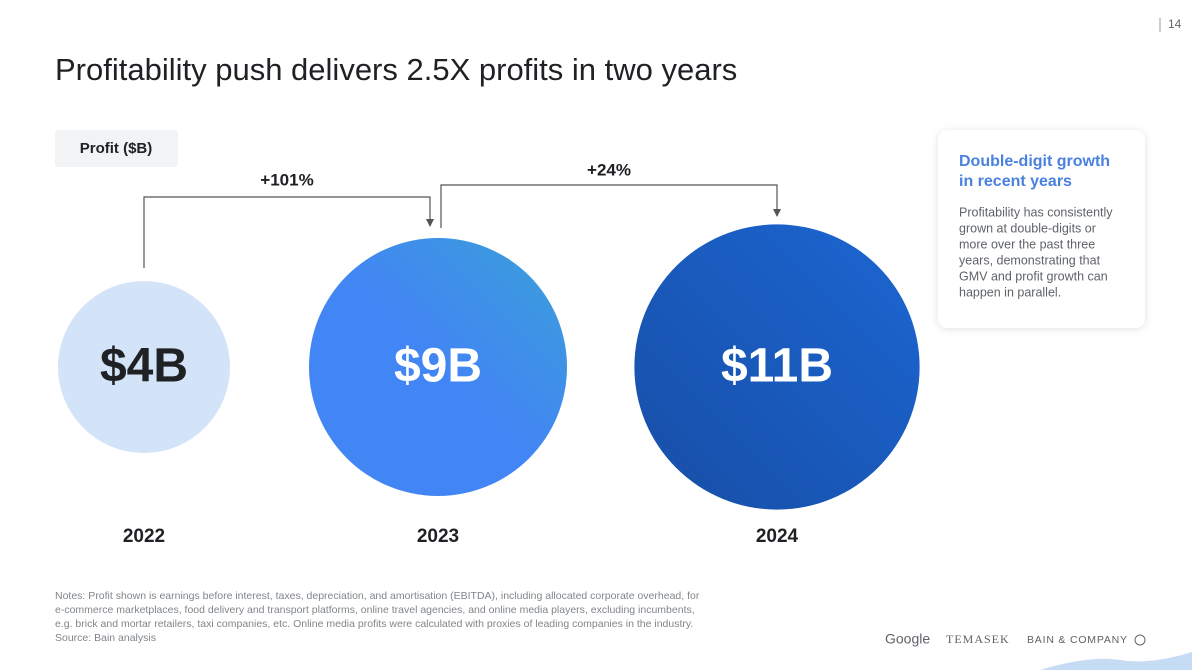 This screenshot has height=670, width=1192. Describe the element at coordinates (1027, 228) in the screenshot. I see `sidebar-text: grown at double-digits or` at that location.